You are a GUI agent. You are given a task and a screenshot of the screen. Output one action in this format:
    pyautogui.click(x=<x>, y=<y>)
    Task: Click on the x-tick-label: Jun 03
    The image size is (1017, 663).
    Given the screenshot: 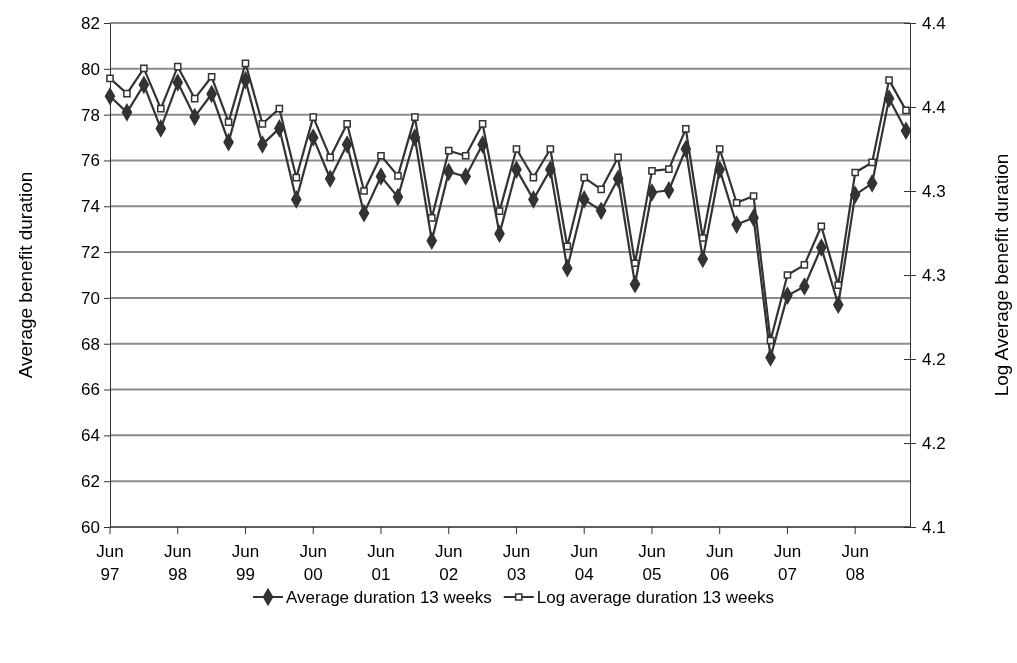 What is the action you would take?
    pyautogui.click(x=516, y=563)
    